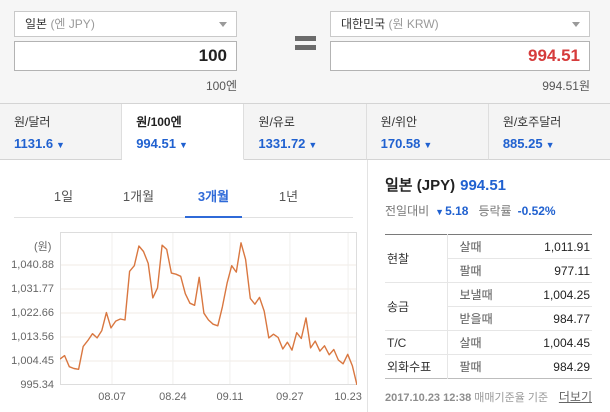 This screenshot has height=412, width=610. What do you see at coordinates (213, 198) in the screenshot?
I see `period-tab-3month: 3개월` at bounding box center [213, 198].